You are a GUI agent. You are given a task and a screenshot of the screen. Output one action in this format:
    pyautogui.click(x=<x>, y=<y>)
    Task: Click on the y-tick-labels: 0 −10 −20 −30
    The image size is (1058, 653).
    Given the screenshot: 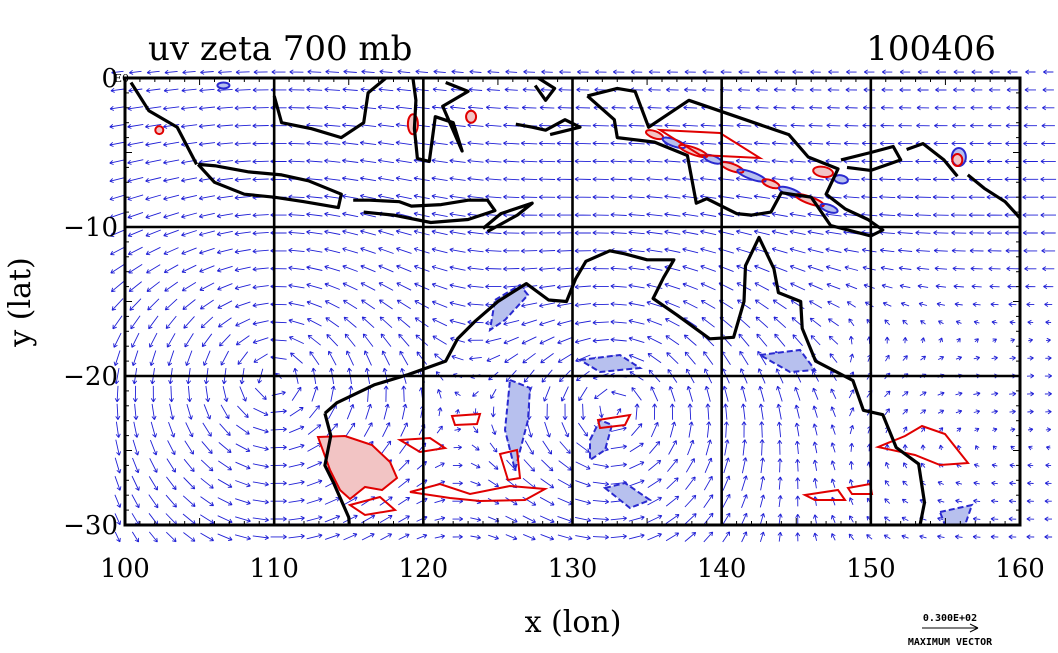 What is the action you would take?
    pyautogui.click(x=90, y=302)
    